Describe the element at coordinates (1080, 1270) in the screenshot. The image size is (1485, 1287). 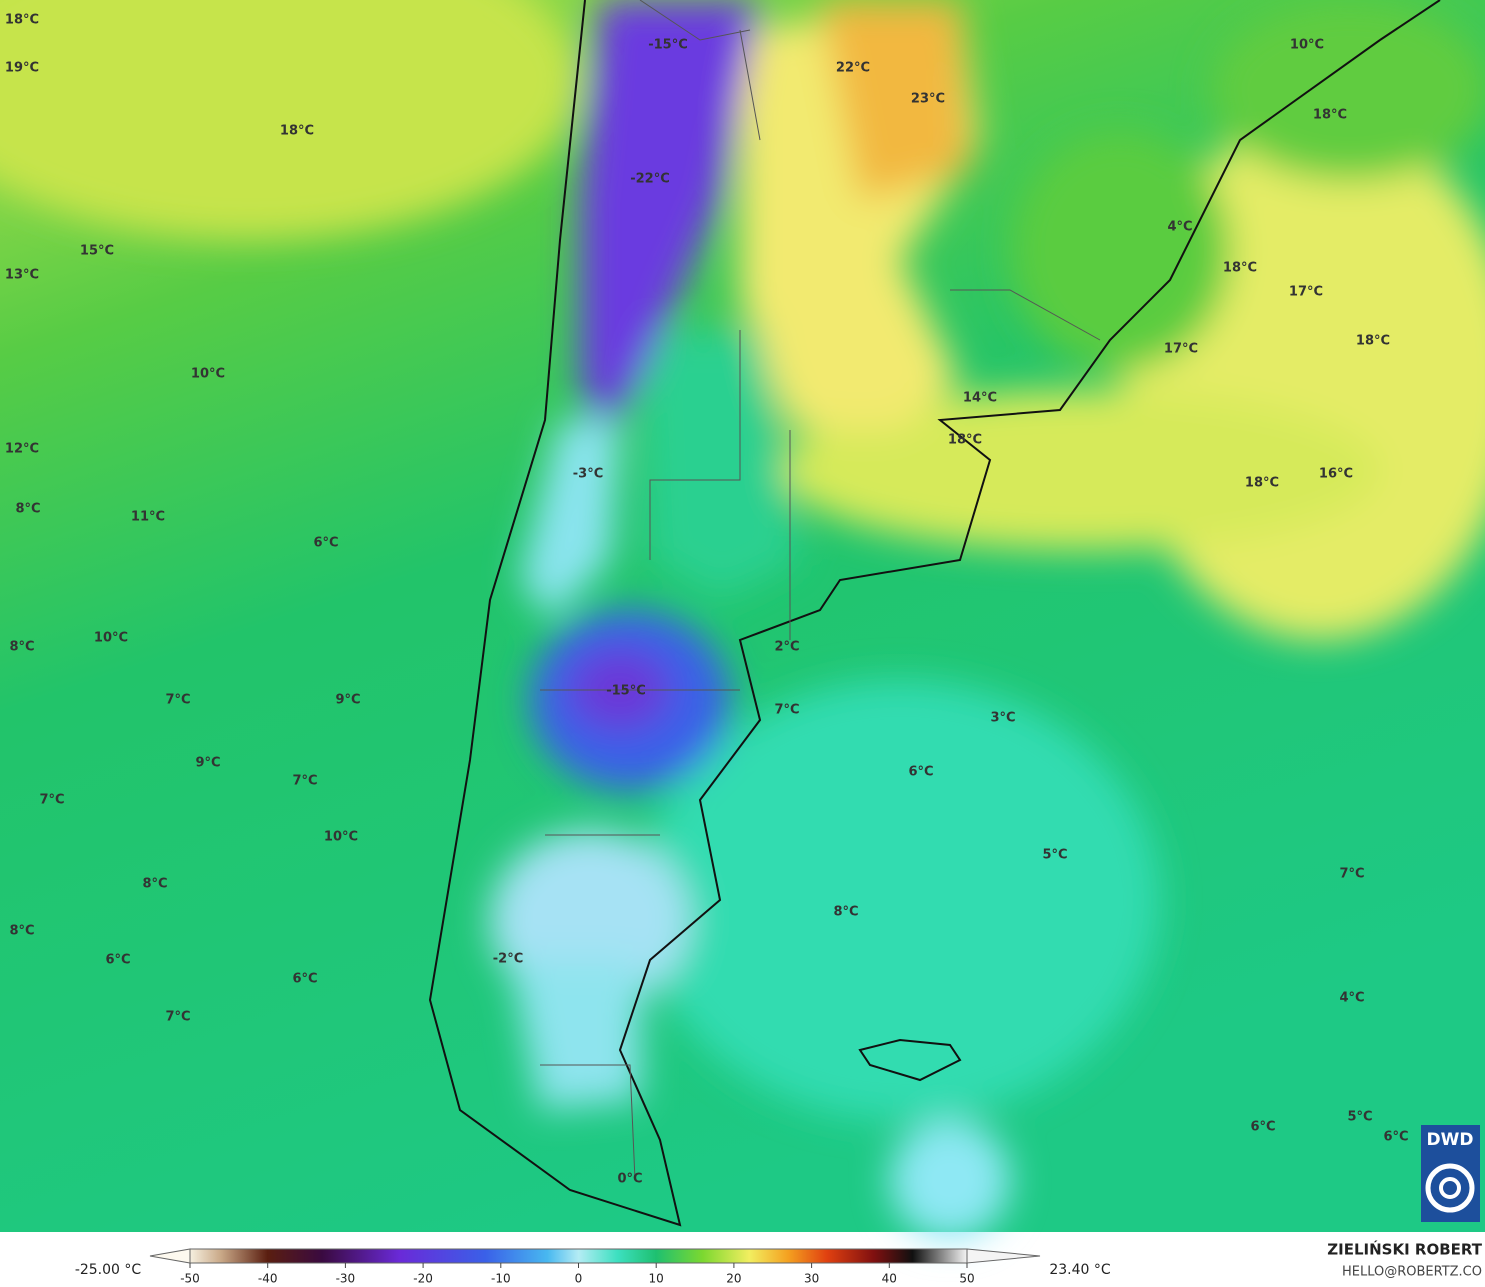
I see `max-value: 23.40 °C` at that location.